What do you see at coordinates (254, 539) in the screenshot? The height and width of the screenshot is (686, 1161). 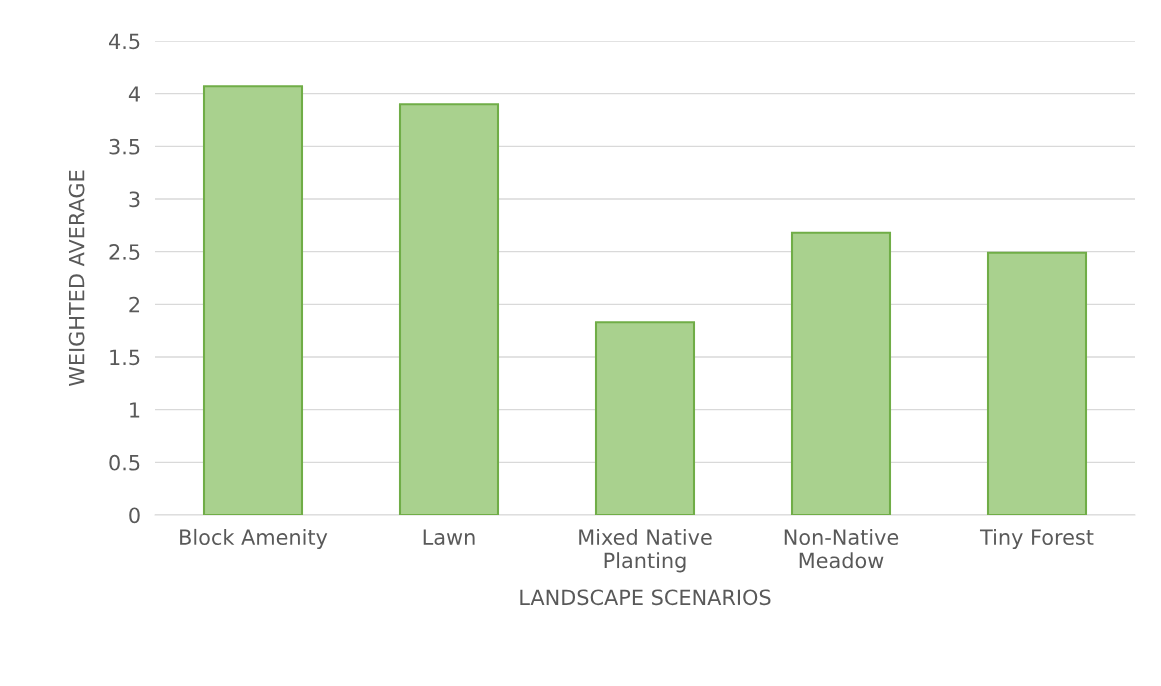 I see `x-tick-label: Block Amenity` at bounding box center [254, 539].